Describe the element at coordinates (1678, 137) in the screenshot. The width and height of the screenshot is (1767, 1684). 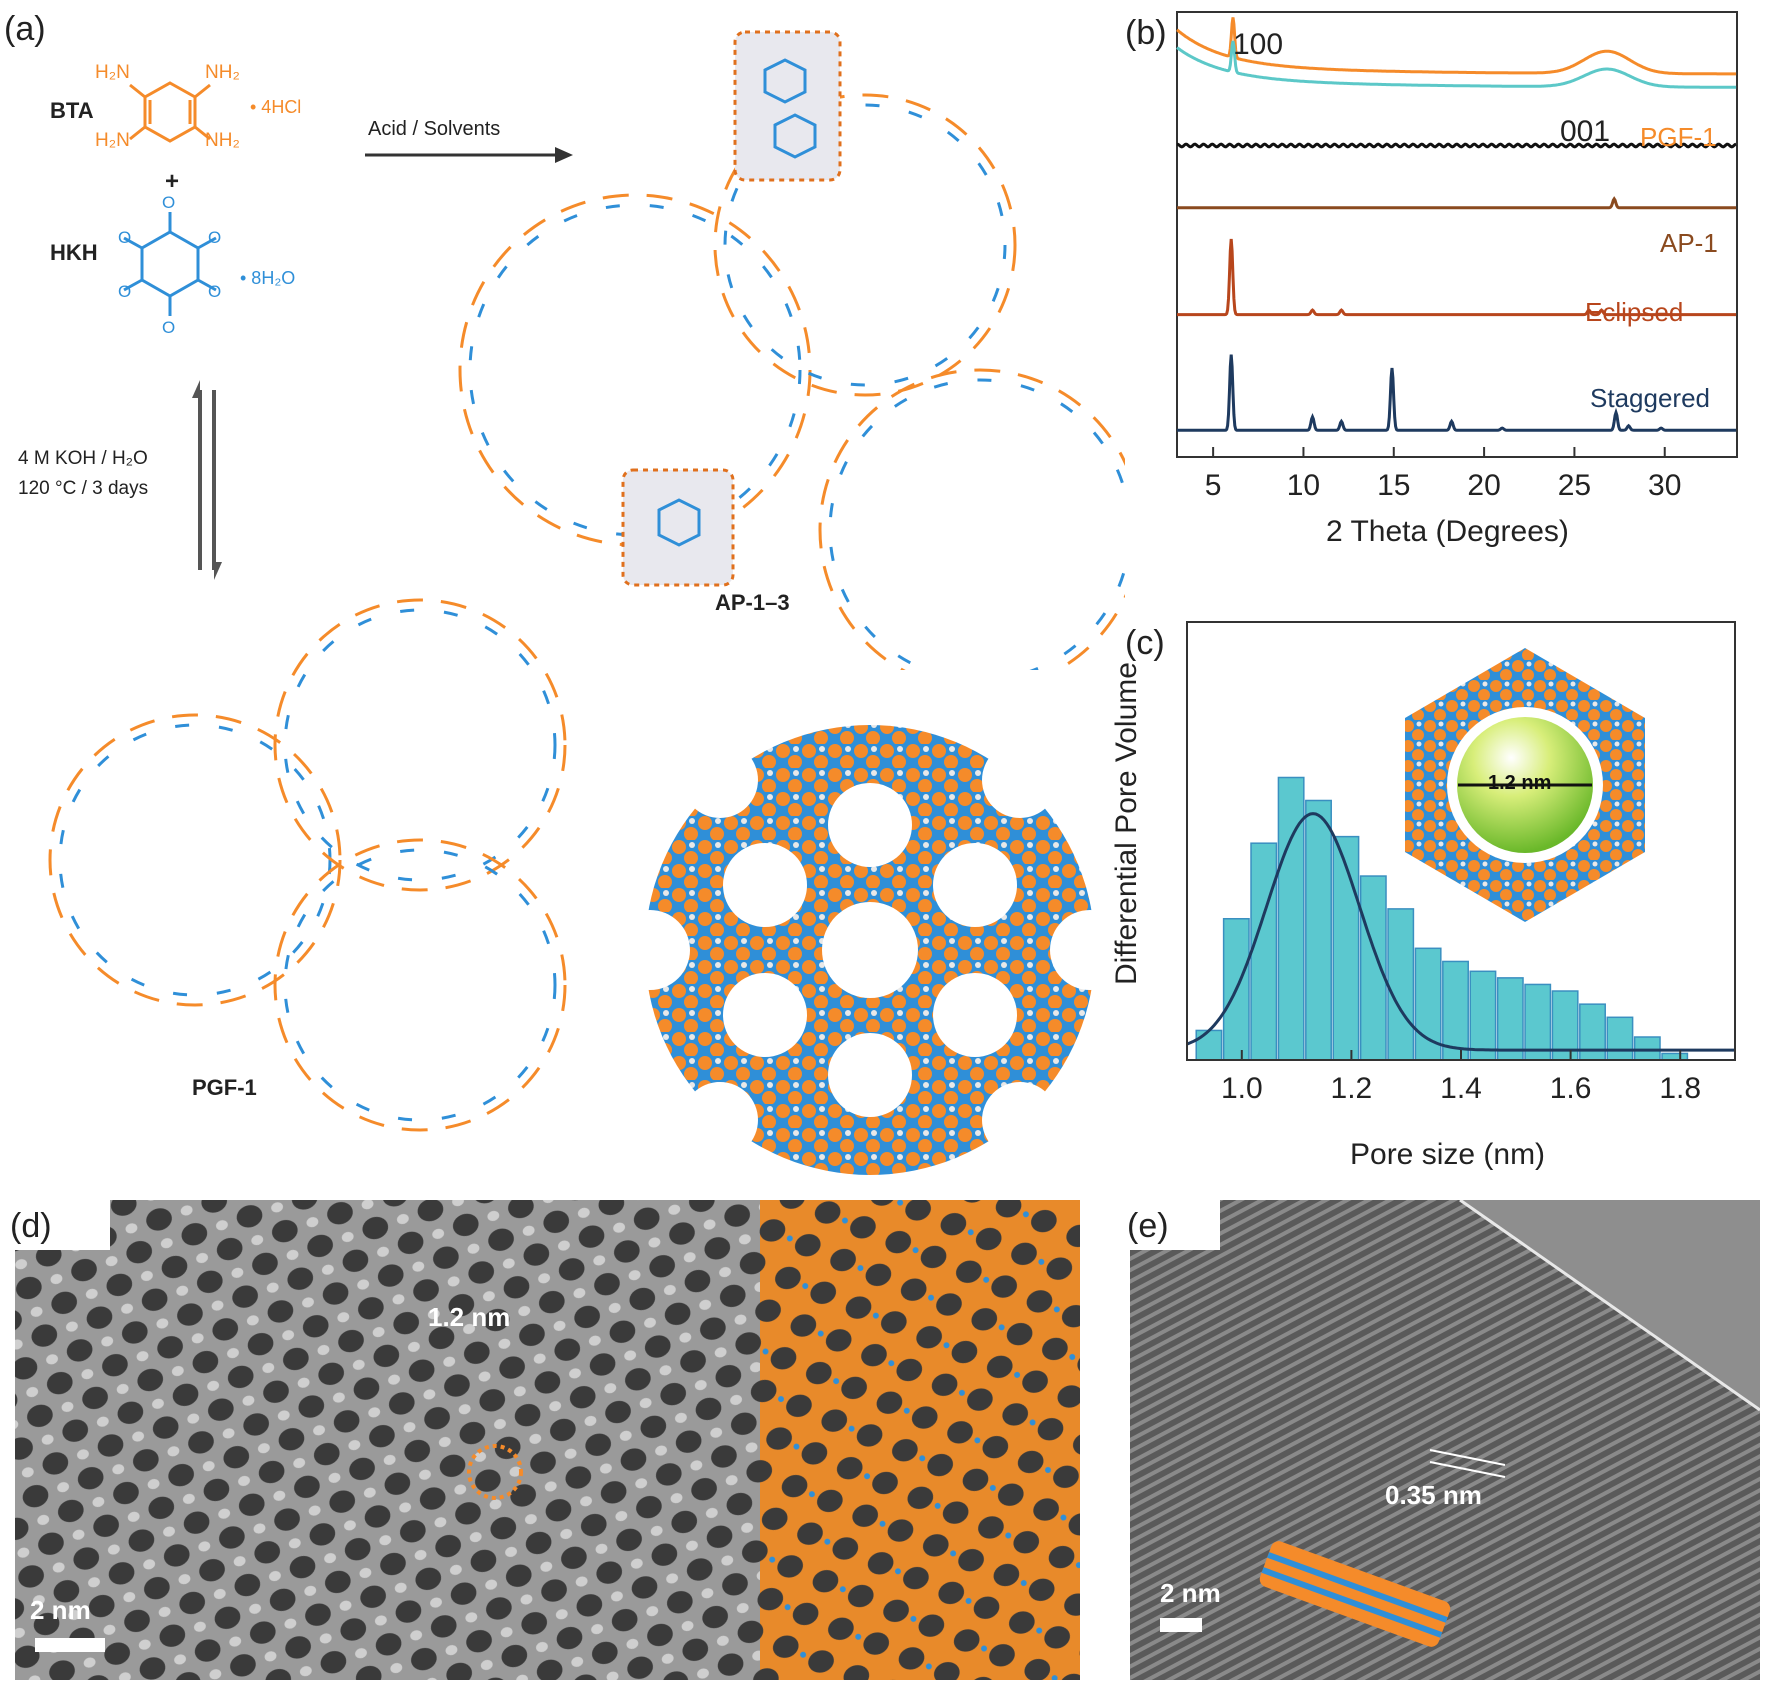
I see `xrd-series-label-pgf1: PGF-1` at that location.